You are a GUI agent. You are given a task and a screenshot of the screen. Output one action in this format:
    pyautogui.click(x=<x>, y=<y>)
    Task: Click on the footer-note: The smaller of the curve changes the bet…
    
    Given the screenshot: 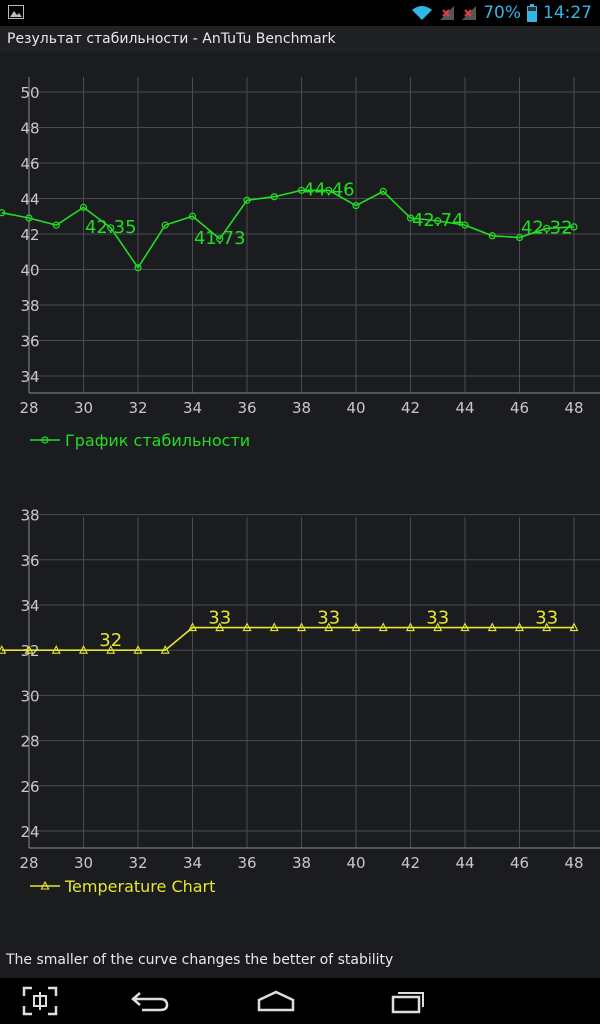 What is the action you would take?
    pyautogui.click(x=200, y=960)
    